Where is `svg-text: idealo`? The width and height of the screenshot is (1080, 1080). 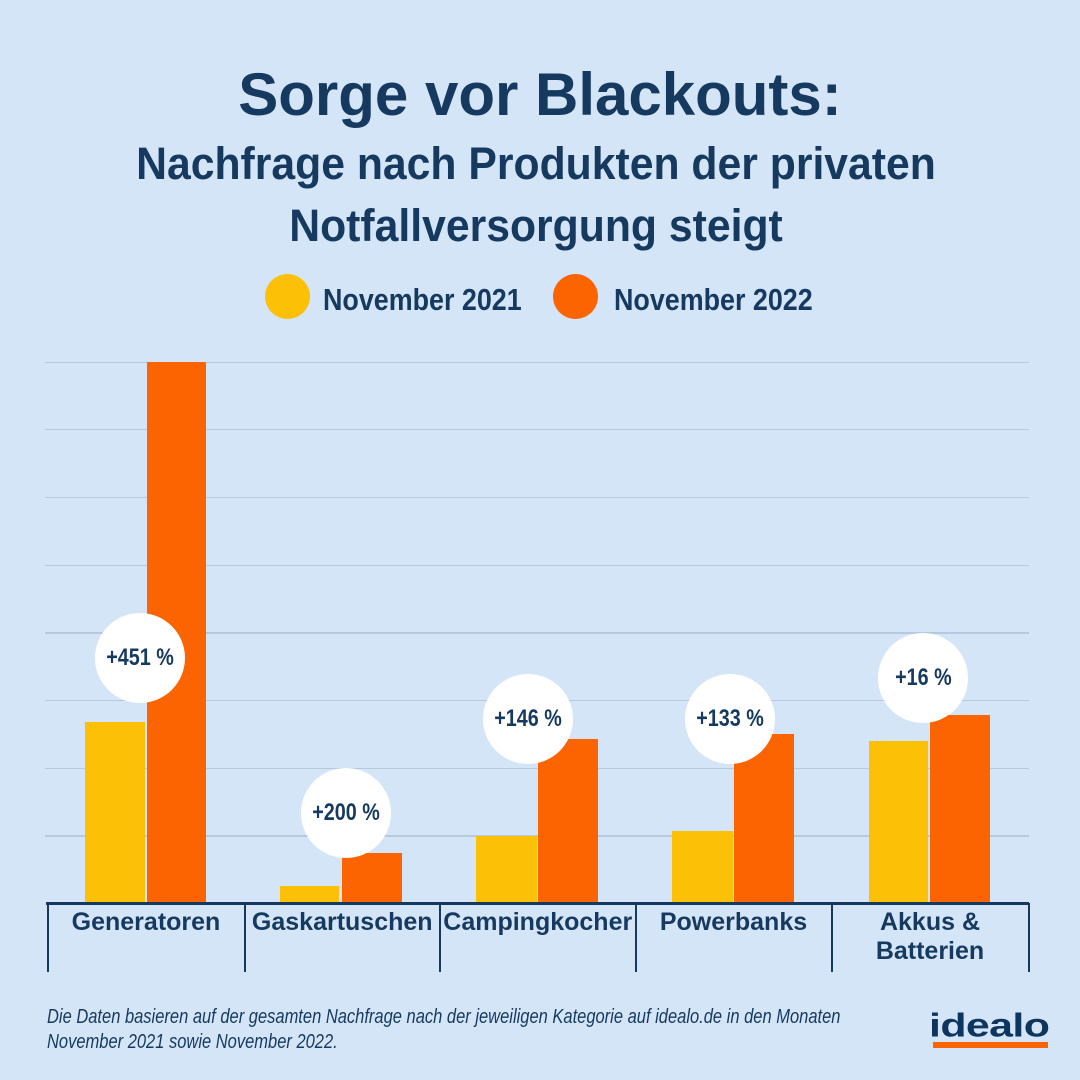 svg-text: idealo is located at coordinates (989, 1025).